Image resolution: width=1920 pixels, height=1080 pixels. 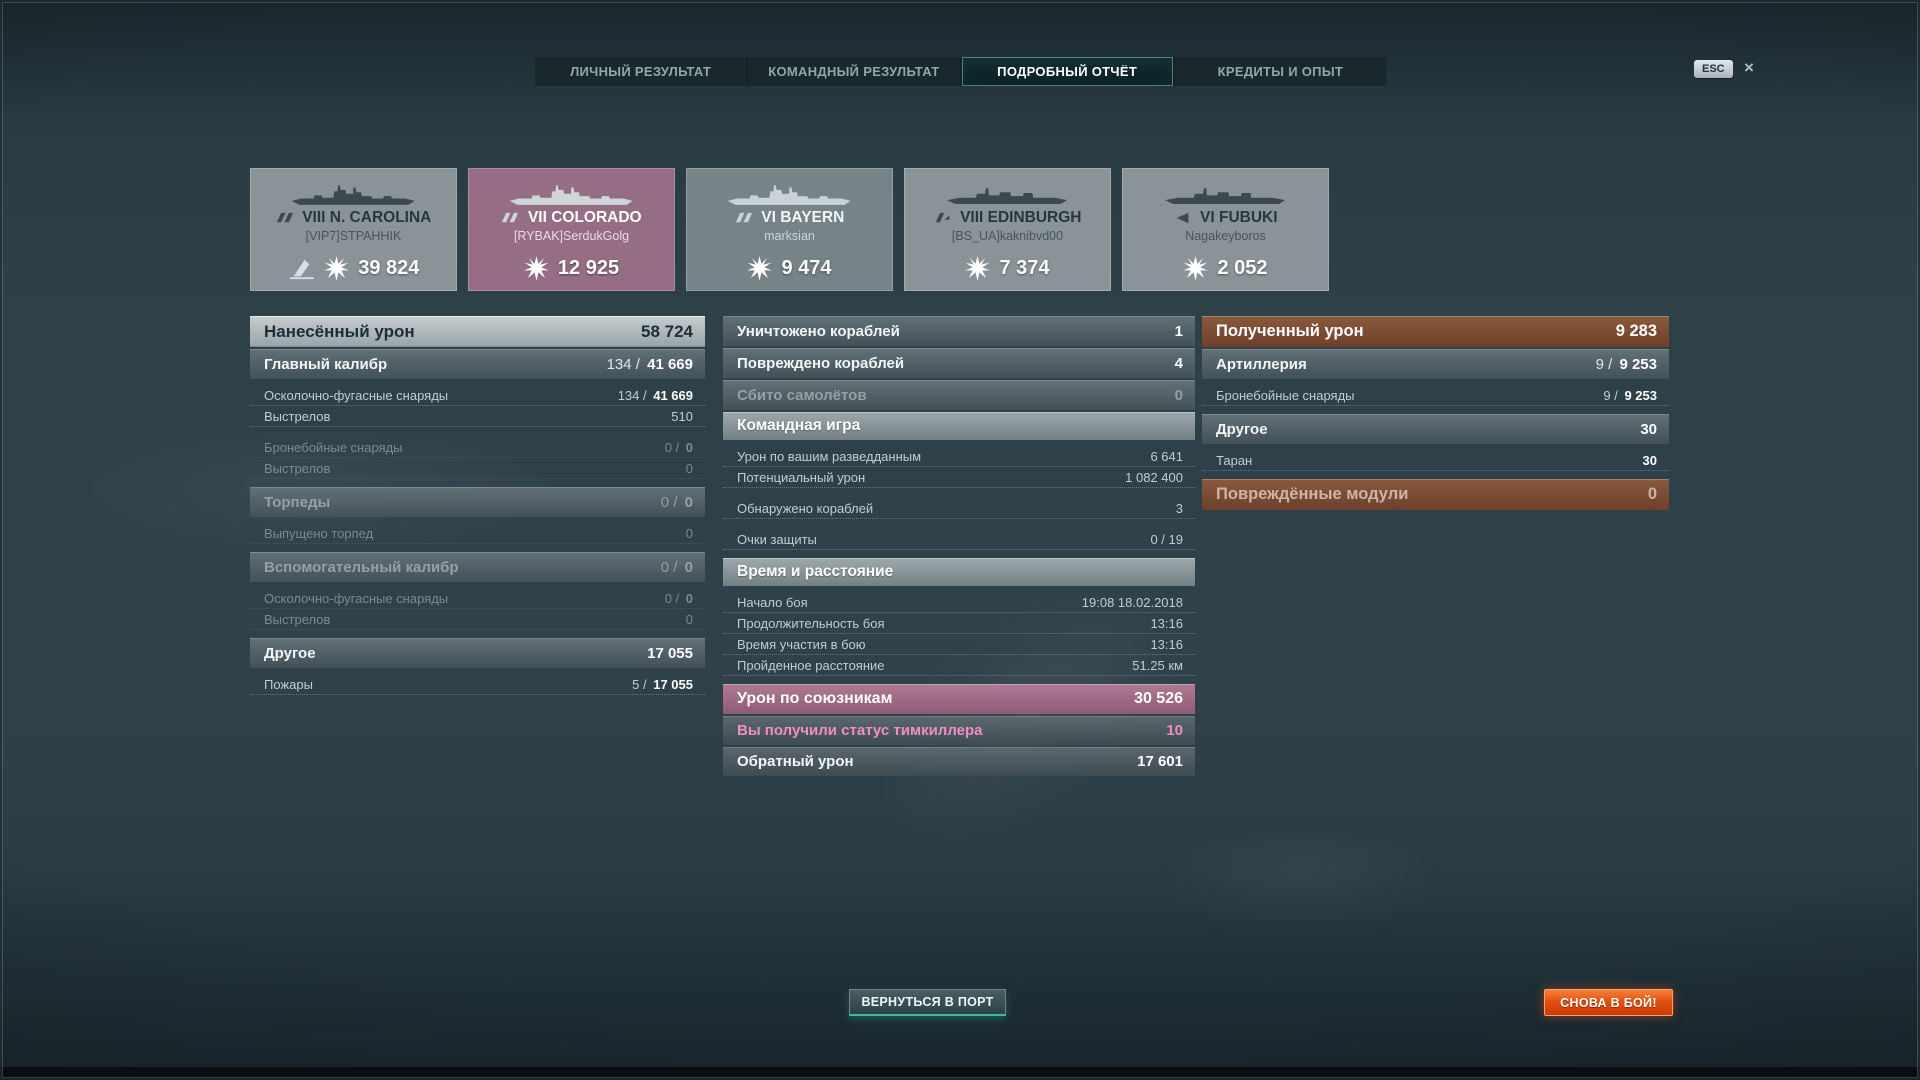 I want to click on stat-label: Время и расстояние, so click(x=815, y=571).